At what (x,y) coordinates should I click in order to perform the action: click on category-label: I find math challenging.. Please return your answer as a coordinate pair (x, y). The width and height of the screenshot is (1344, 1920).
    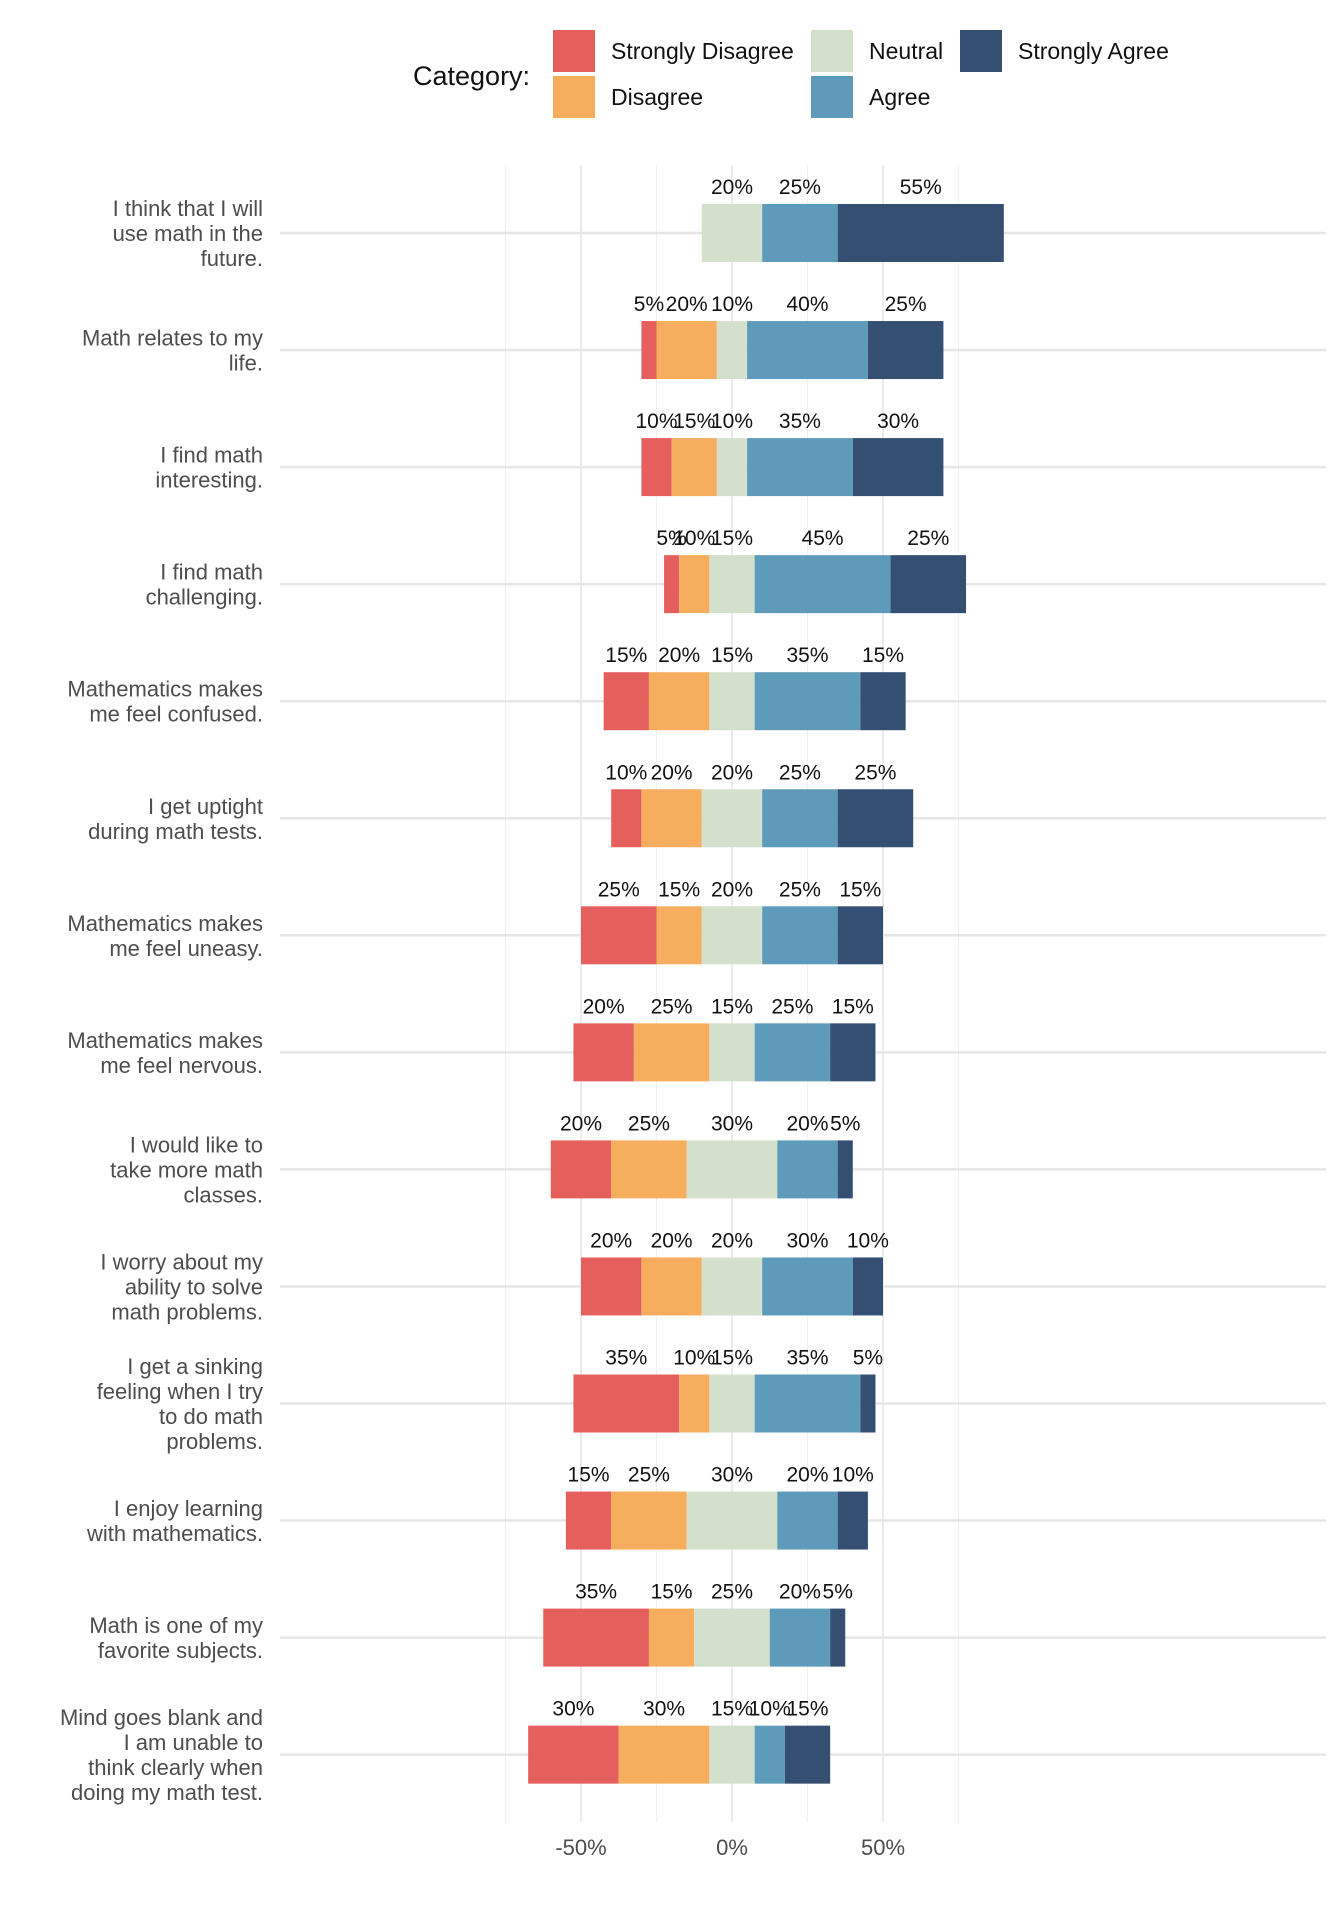
    Looking at the image, I should click on (204, 585).